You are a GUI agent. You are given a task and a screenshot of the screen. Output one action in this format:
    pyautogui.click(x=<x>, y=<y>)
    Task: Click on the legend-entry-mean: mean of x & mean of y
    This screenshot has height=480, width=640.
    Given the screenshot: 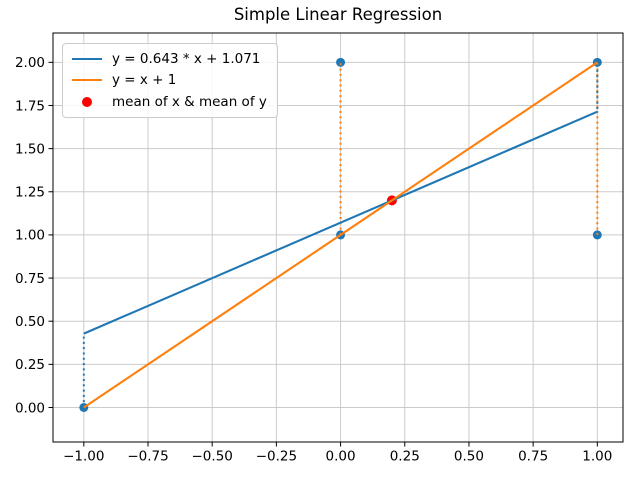 What is the action you would take?
    pyautogui.click(x=169, y=102)
    